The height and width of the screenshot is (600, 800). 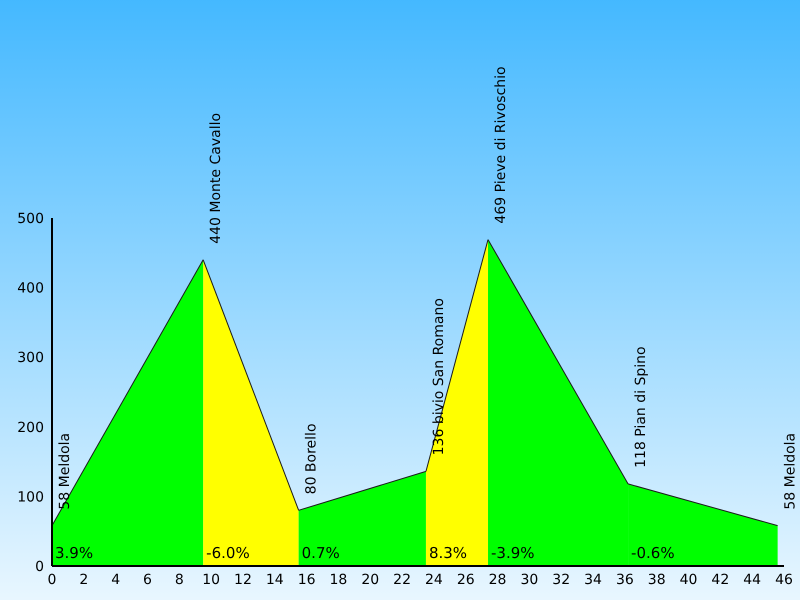 What do you see at coordinates (307, 580) in the screenshot?
I see `x-tick-label: 16` at bounding box center [307, 580].